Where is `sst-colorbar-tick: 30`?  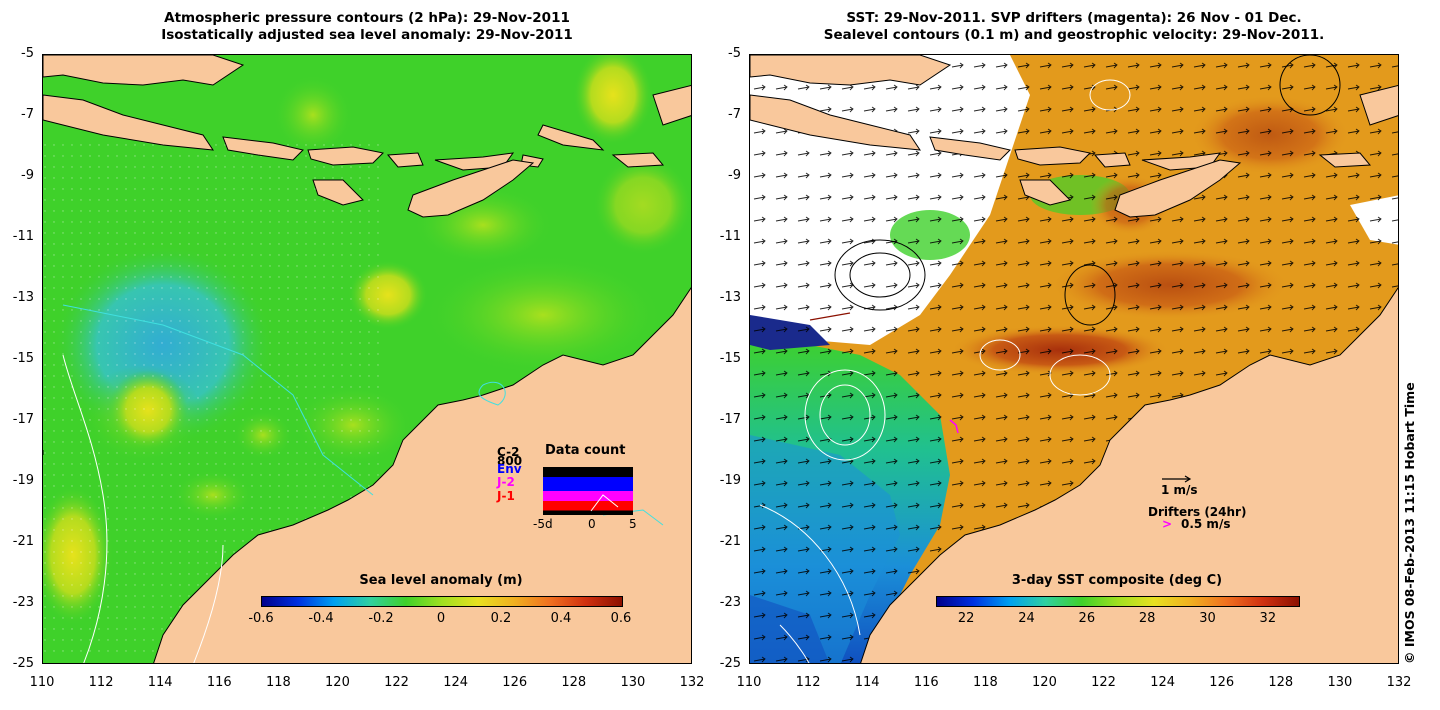 sst-colorbar-tick: 30 is located at coordinates (1207, 618).